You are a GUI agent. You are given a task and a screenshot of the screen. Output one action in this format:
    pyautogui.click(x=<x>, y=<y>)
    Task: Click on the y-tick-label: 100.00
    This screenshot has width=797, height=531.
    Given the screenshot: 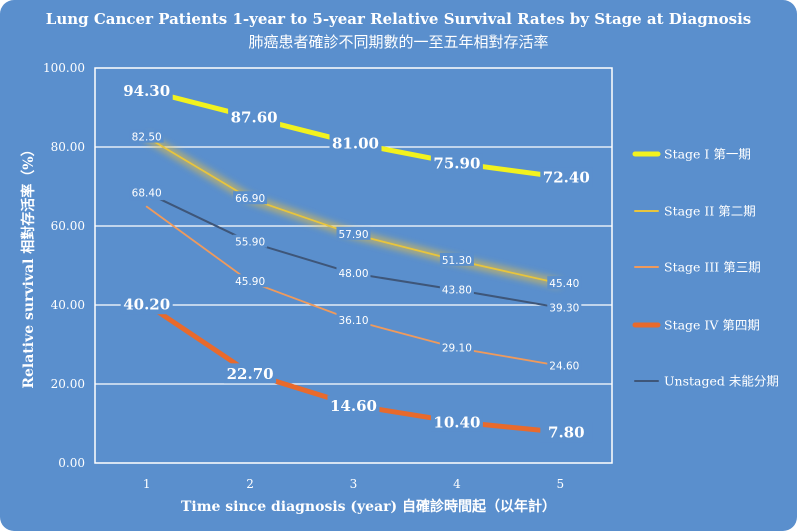 What is the action you would take?
    pyautogui.click(x=64, y=68)
    